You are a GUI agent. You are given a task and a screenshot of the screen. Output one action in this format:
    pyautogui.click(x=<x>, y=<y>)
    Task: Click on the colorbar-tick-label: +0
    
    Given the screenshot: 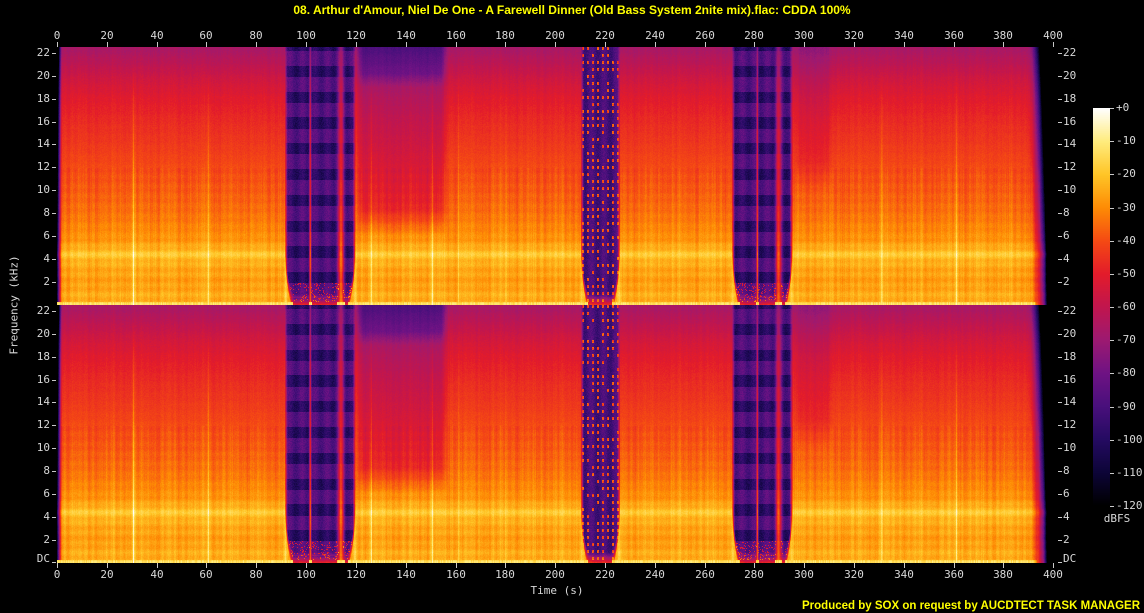 What is the action you would take?
    pyautogui.click(x=1123, y=107)
    